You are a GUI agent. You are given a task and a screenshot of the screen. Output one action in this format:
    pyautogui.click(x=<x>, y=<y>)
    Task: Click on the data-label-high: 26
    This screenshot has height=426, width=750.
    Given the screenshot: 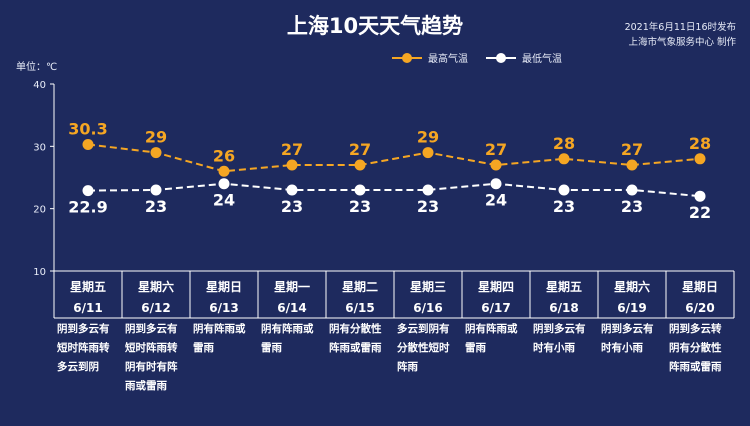 What is the action you would take?
    pyautogui.click(x=224, y=155)
    